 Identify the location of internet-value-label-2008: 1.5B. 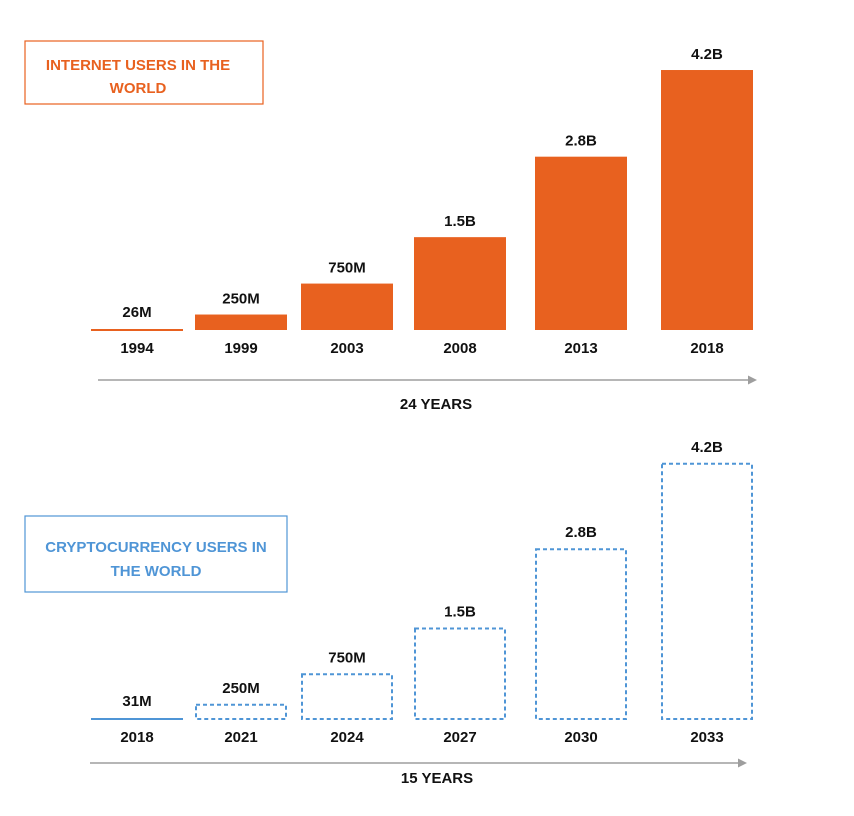
(460, 221).